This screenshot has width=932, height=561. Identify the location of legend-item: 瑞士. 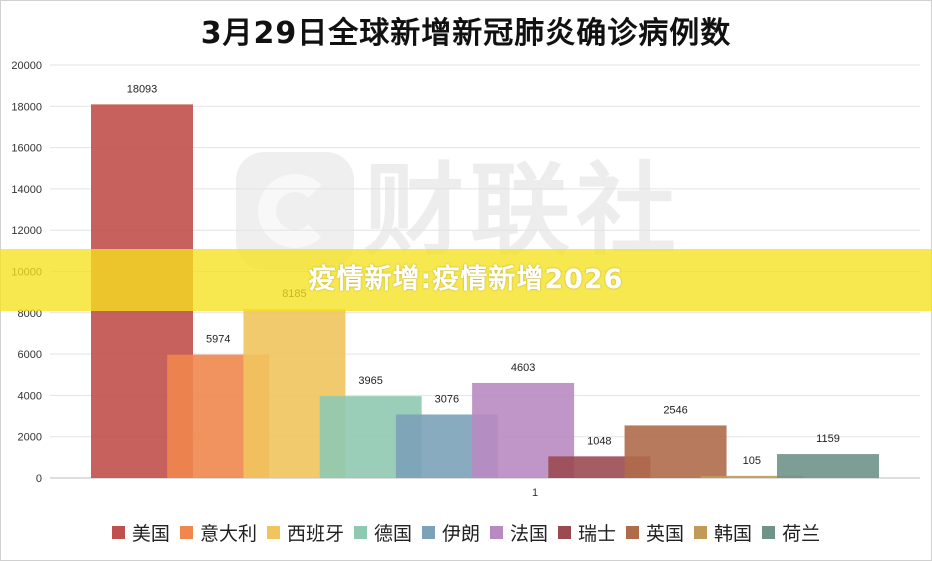
(587, 532).